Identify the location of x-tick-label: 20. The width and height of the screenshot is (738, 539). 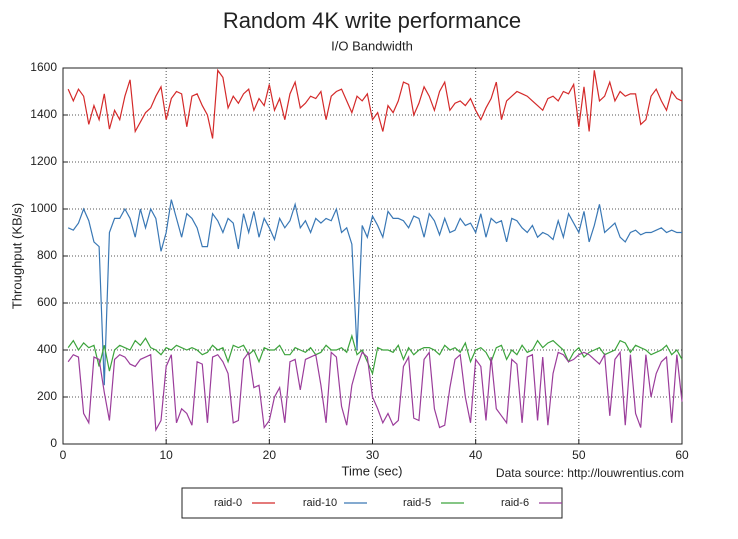
(270, 455).